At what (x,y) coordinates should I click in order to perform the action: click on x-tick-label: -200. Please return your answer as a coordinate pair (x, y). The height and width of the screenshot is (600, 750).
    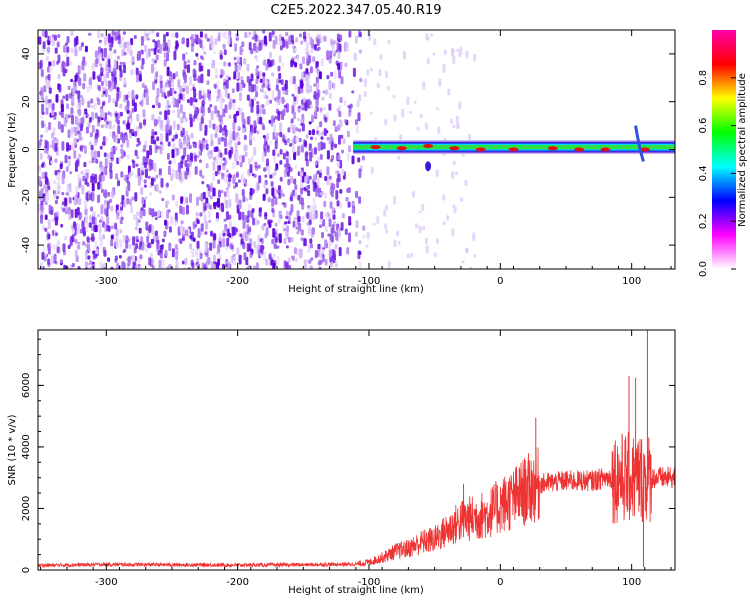
    Looking at the image, I should click on (237, 281).